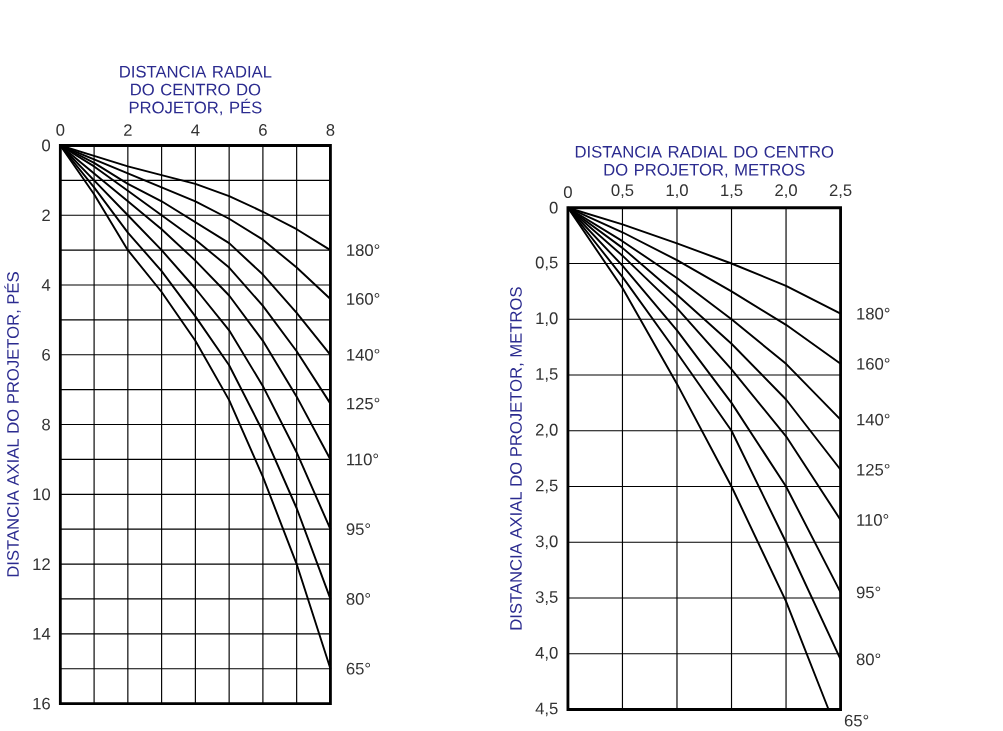  I want to click on x-tick-label: 0,5, so click(622, 191).